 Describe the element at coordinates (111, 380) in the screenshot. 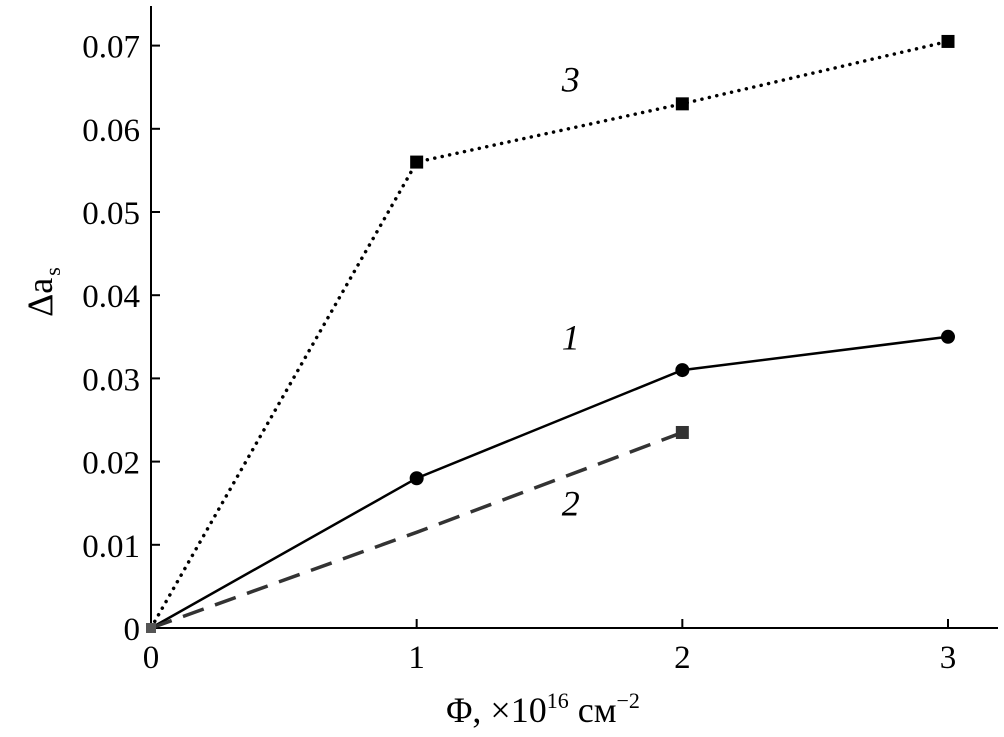

I see `y-tick-label: 0.03` at that location.